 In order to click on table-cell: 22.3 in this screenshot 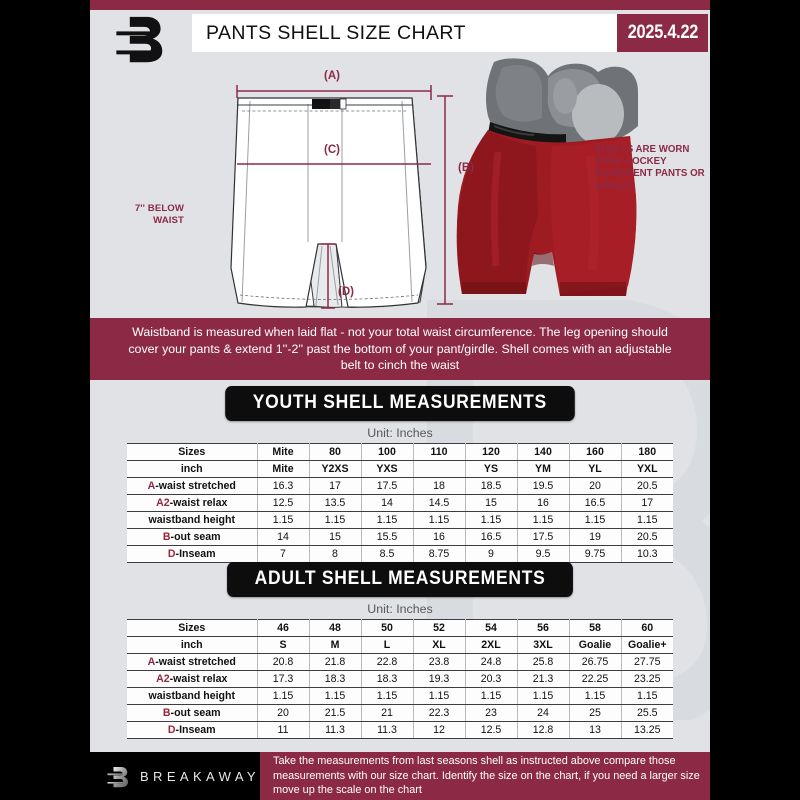, I will do `click(439, 713)`.